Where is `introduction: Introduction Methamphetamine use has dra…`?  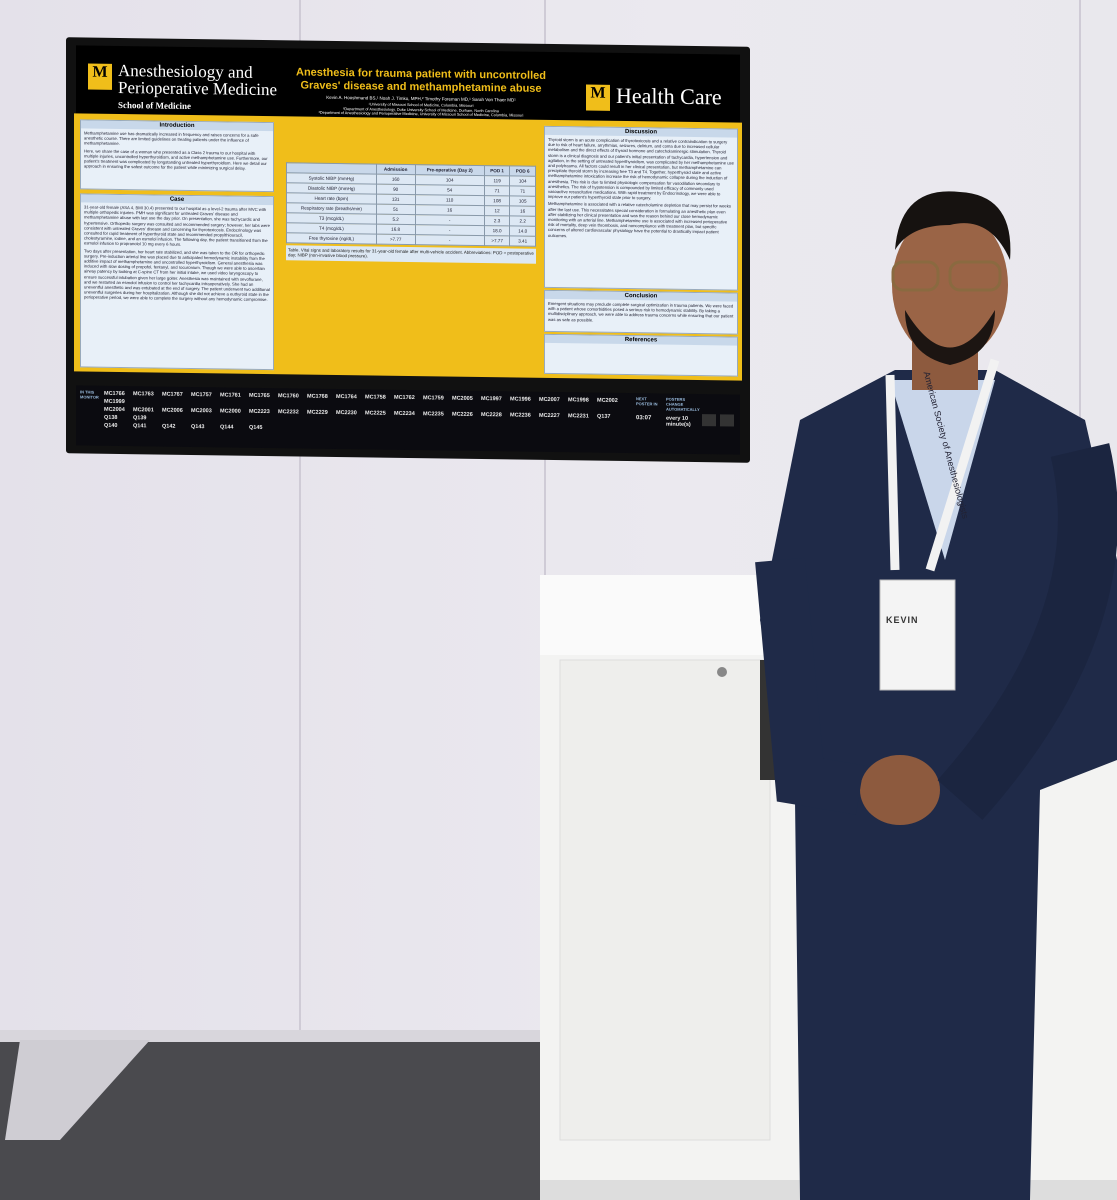
introduction: Introduction Methamphetamine use has dra… is located at coordinates (177, 156).